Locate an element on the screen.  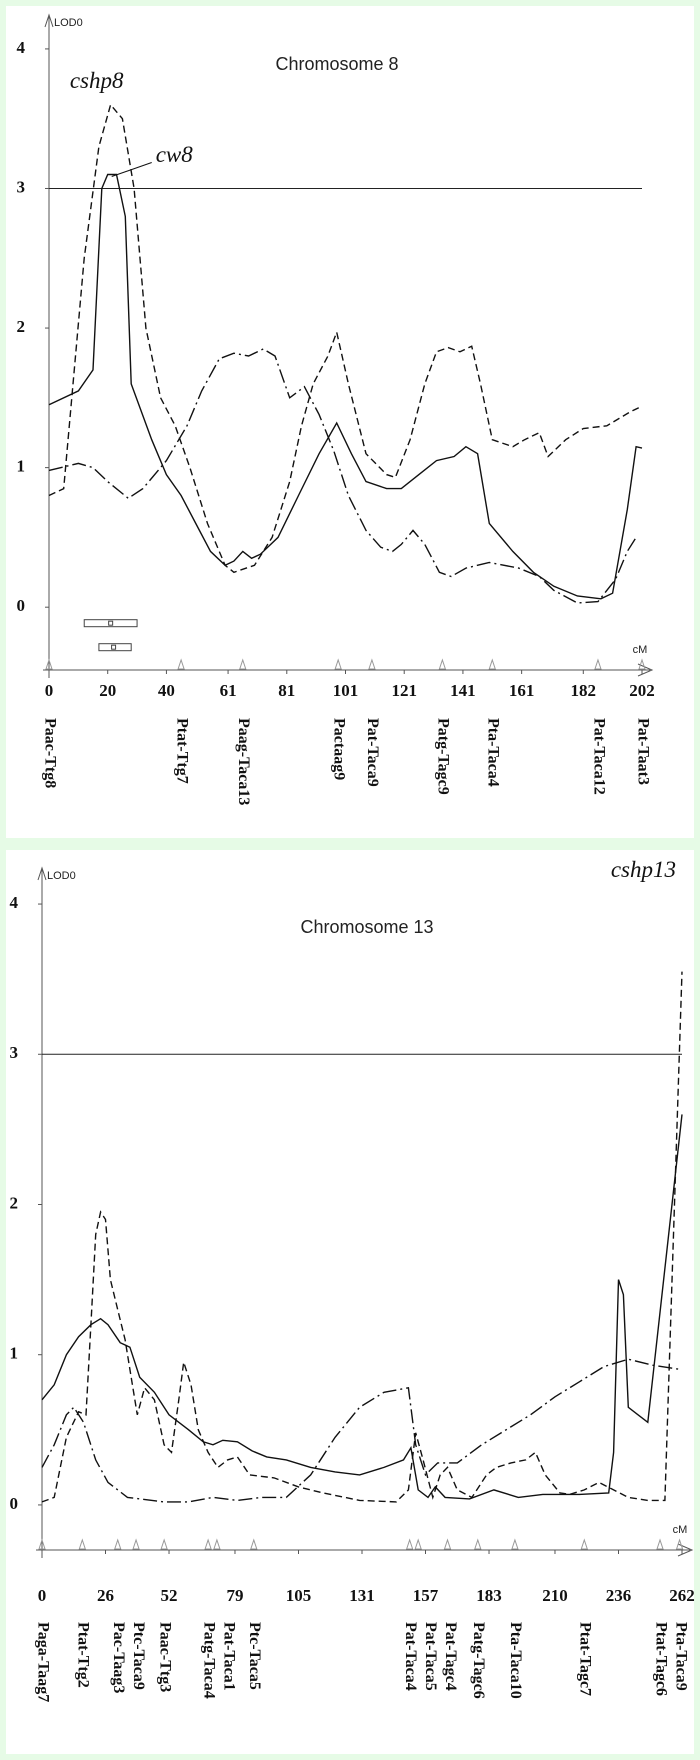
marker-label: Pat-Tagc4 is located at coordinates (450, 1656).